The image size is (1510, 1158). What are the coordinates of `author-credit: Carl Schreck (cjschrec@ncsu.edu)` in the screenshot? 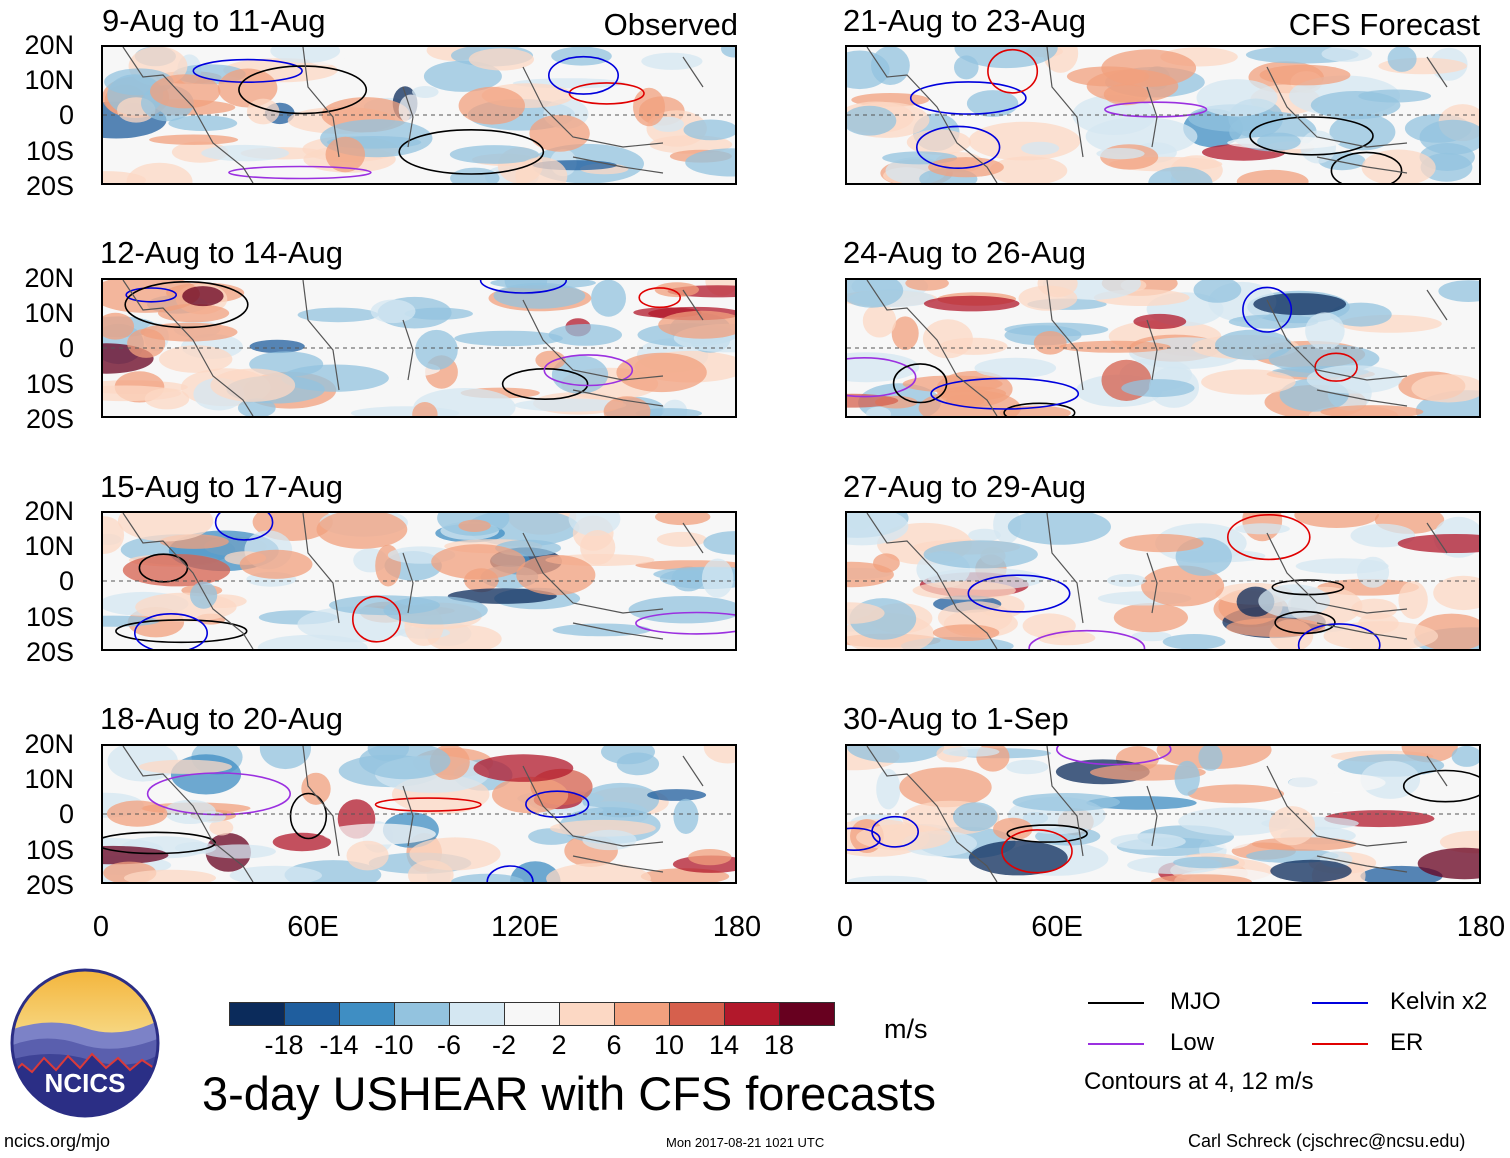 It's located at (1327, 1141).